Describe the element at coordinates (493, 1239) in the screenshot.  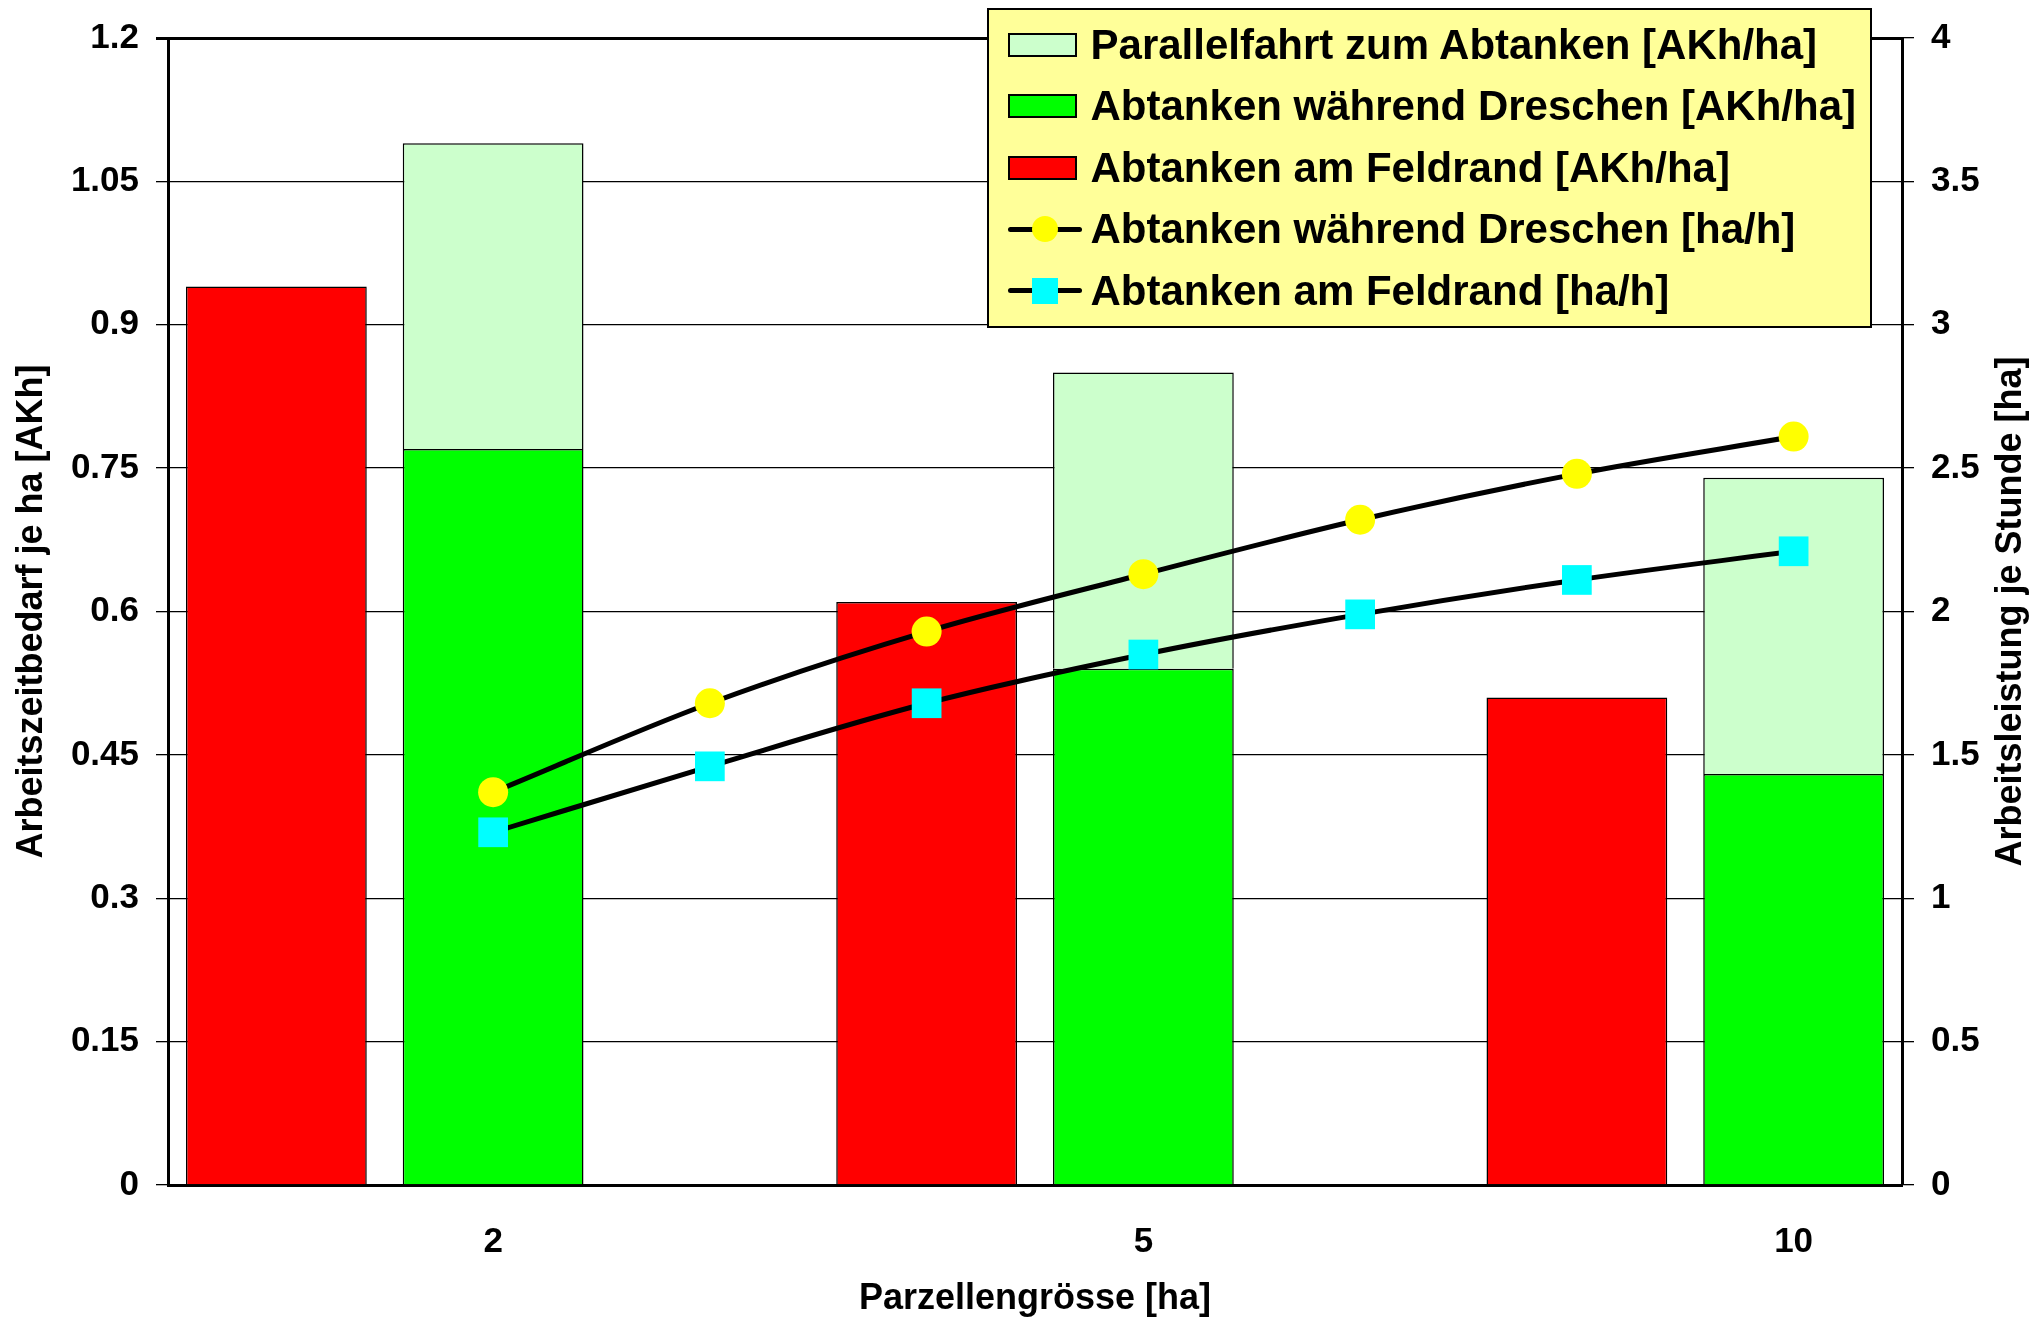
I see `x-tick-label: 2` at that location.